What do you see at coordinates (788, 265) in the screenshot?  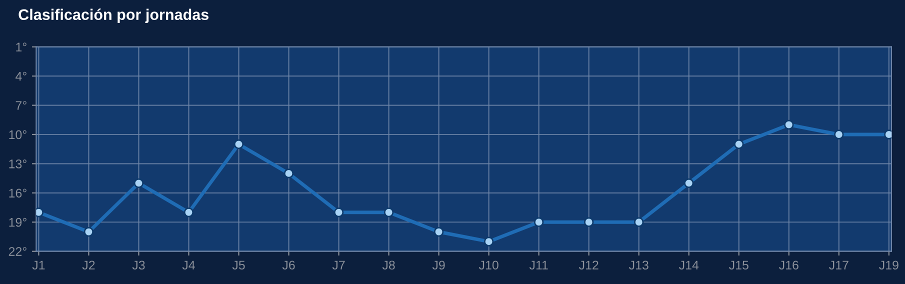 I see `x-tick-label: J16` at bounding box center [788, 265].